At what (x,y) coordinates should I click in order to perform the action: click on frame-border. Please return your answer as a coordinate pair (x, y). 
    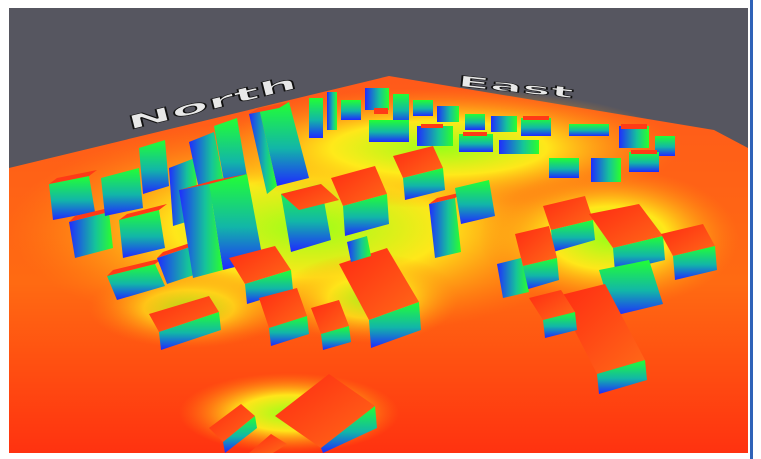
    Looking at the image, I should click on (751, 229).